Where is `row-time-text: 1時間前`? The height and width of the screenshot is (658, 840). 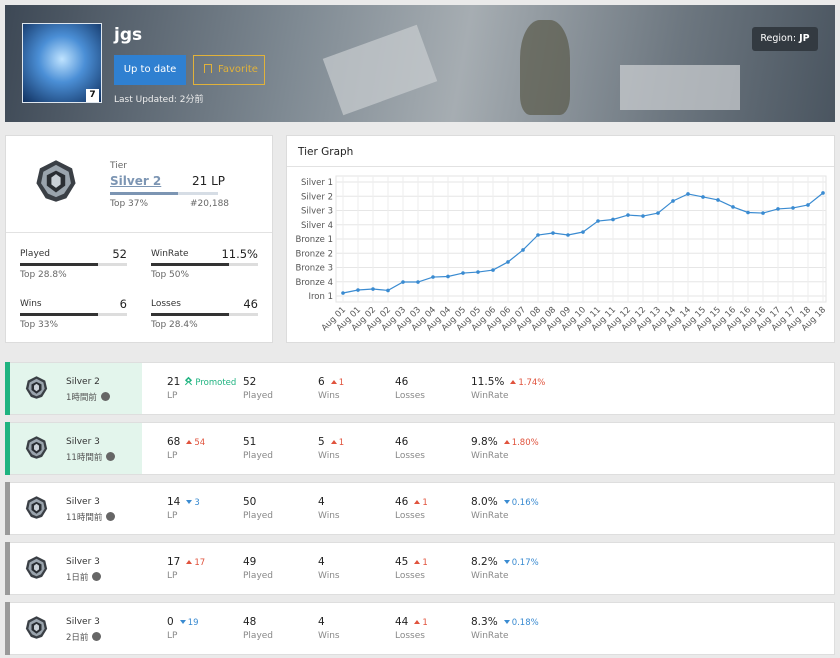 row-time-text: 1時間前 is located at coordinates (81, 398).